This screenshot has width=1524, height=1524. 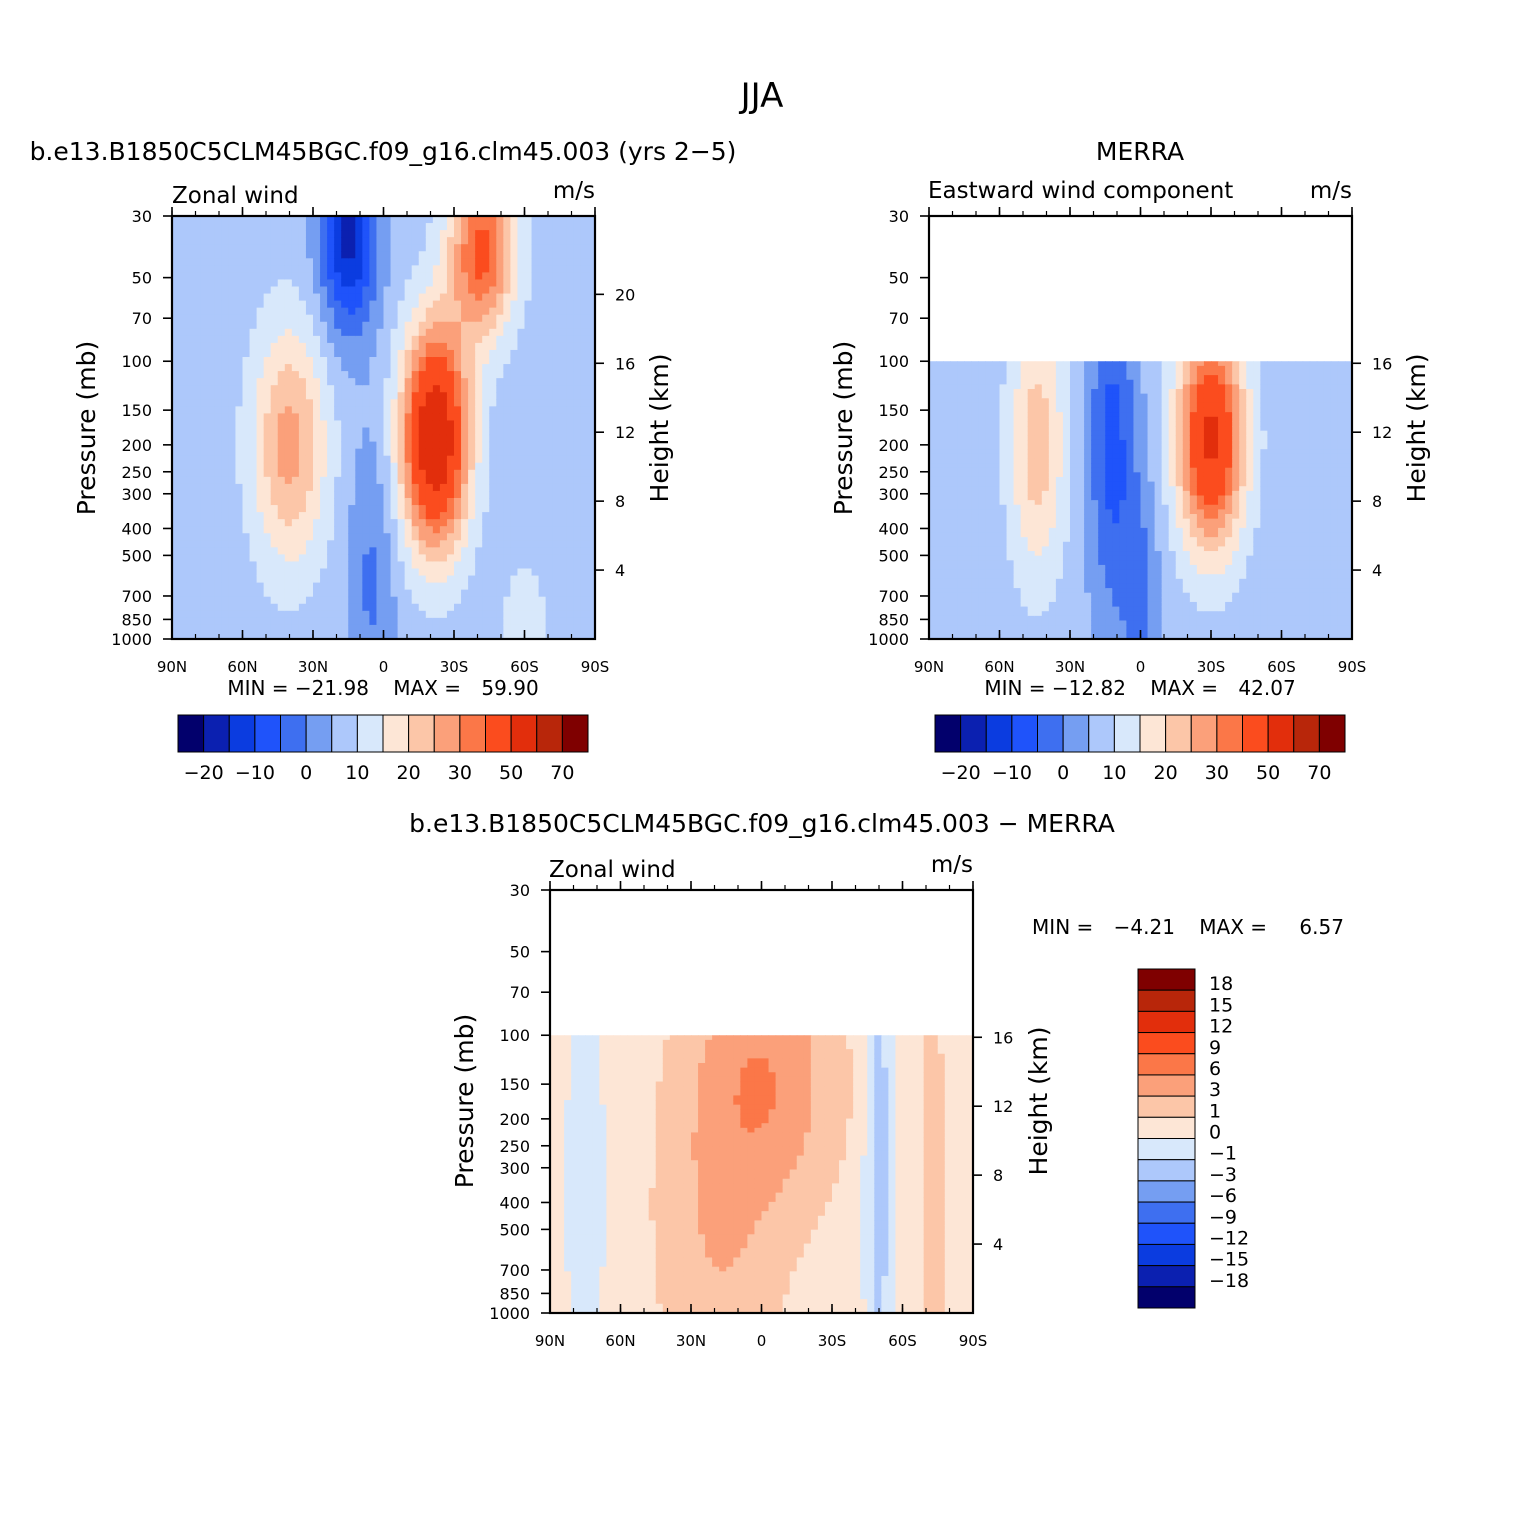 What do you see at coordinates (620, 570) in the screenshot?
I see `y2-tick-label: 4` at bounding box center [620, 570].